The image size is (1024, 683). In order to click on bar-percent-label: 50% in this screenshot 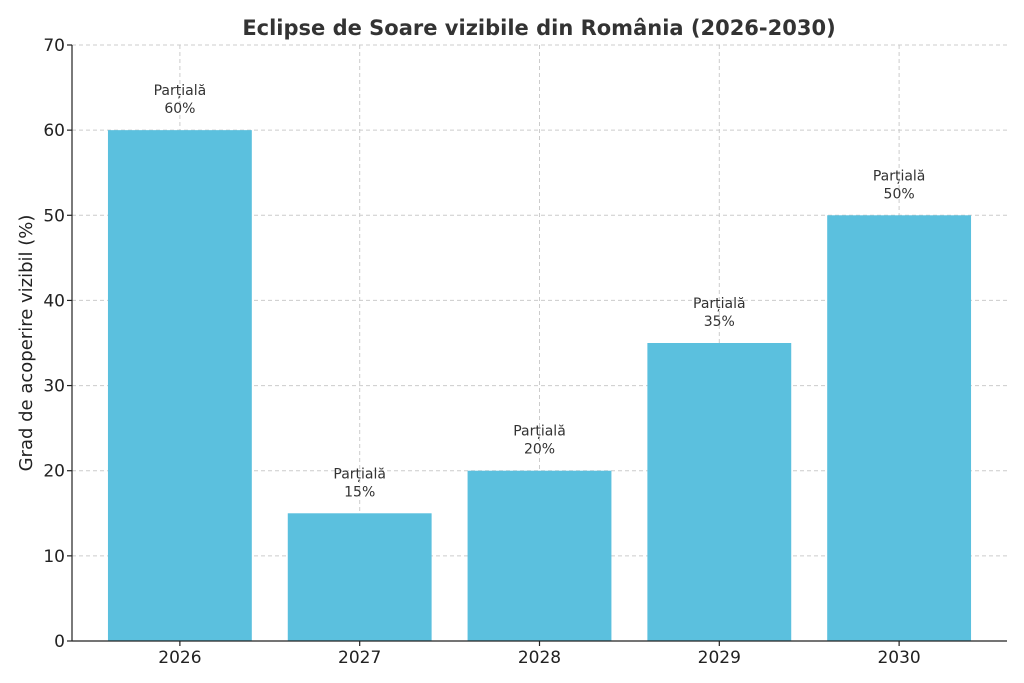, I will do `click(899, 194)`.